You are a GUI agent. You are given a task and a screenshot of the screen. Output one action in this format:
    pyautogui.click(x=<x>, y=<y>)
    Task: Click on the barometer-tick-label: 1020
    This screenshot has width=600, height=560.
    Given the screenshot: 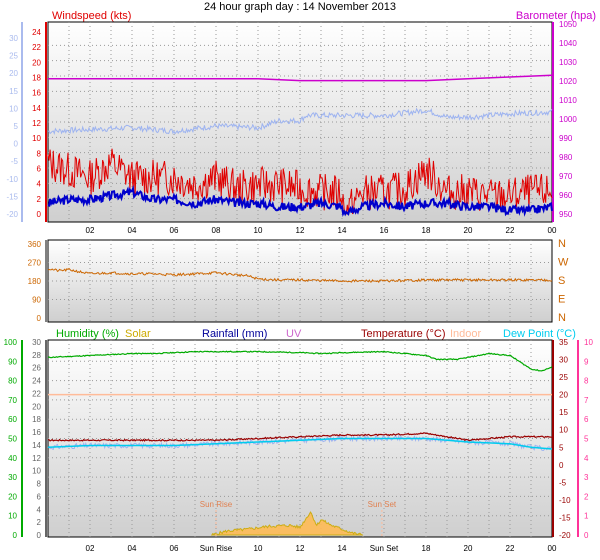 What is the action you would take?
    pyautogui.click(x=568, y=81)
    